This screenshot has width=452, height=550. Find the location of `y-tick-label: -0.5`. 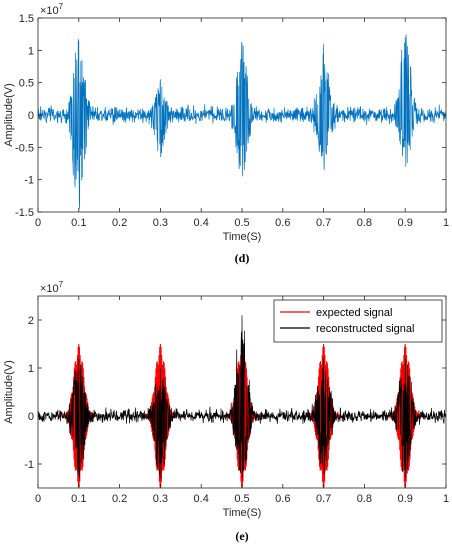

y-tick-label: -0.5 is located at coordinates (24, 148).